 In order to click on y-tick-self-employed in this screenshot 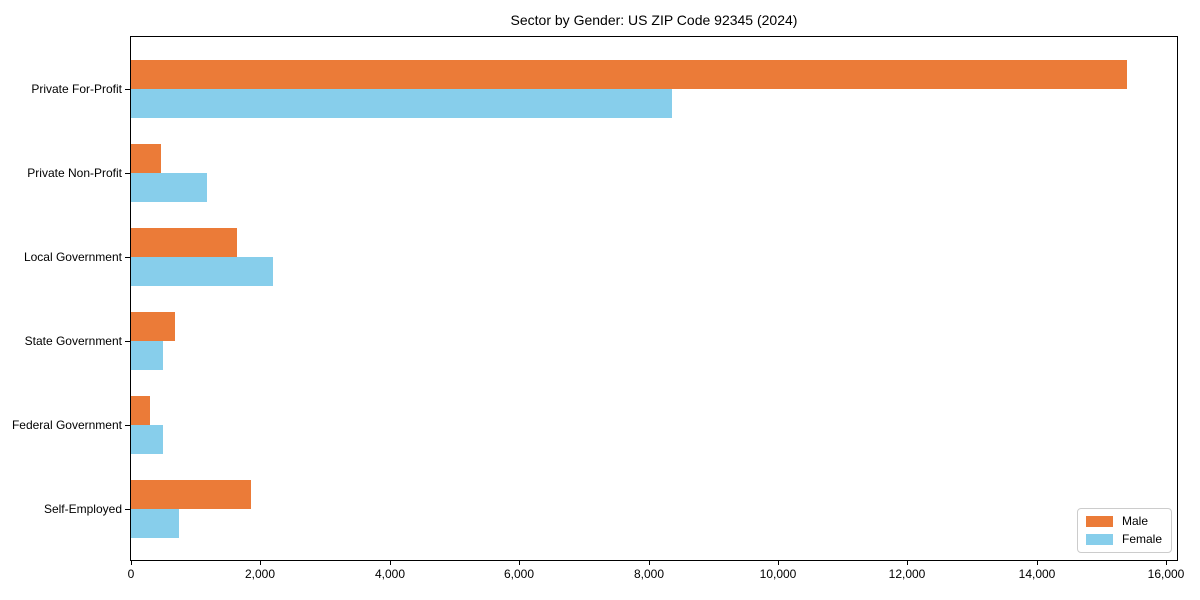, I will do `click(127, 509)`.